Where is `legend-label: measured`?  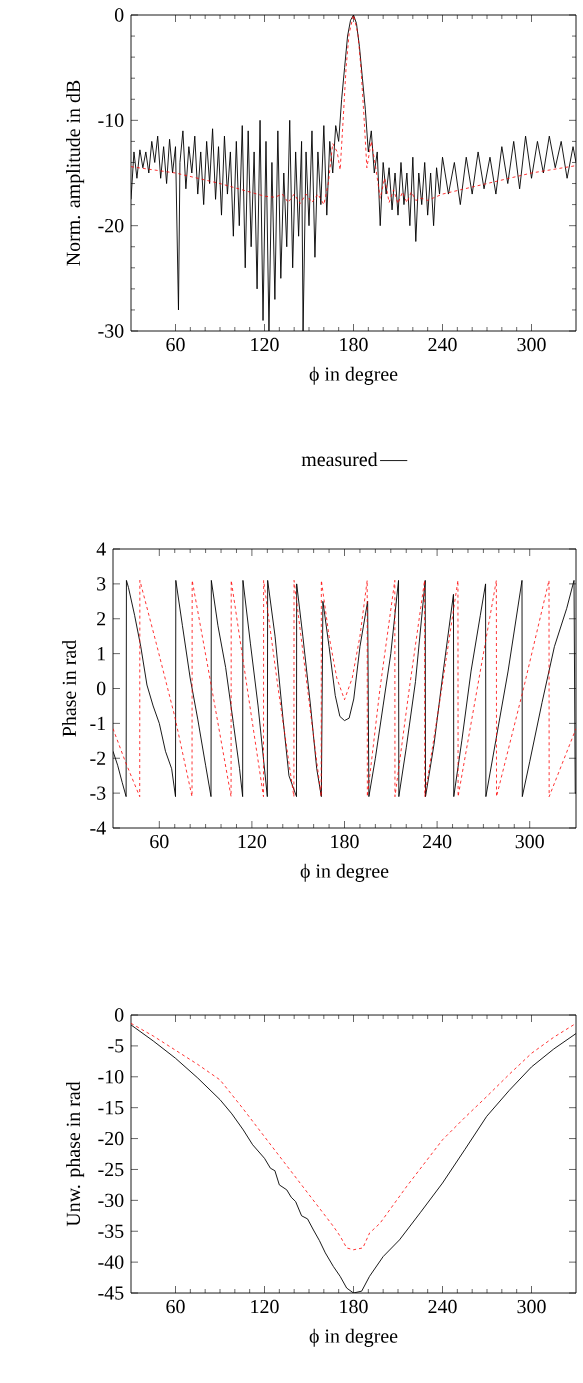 legend-label: measured is located at coordinates (339, 459).